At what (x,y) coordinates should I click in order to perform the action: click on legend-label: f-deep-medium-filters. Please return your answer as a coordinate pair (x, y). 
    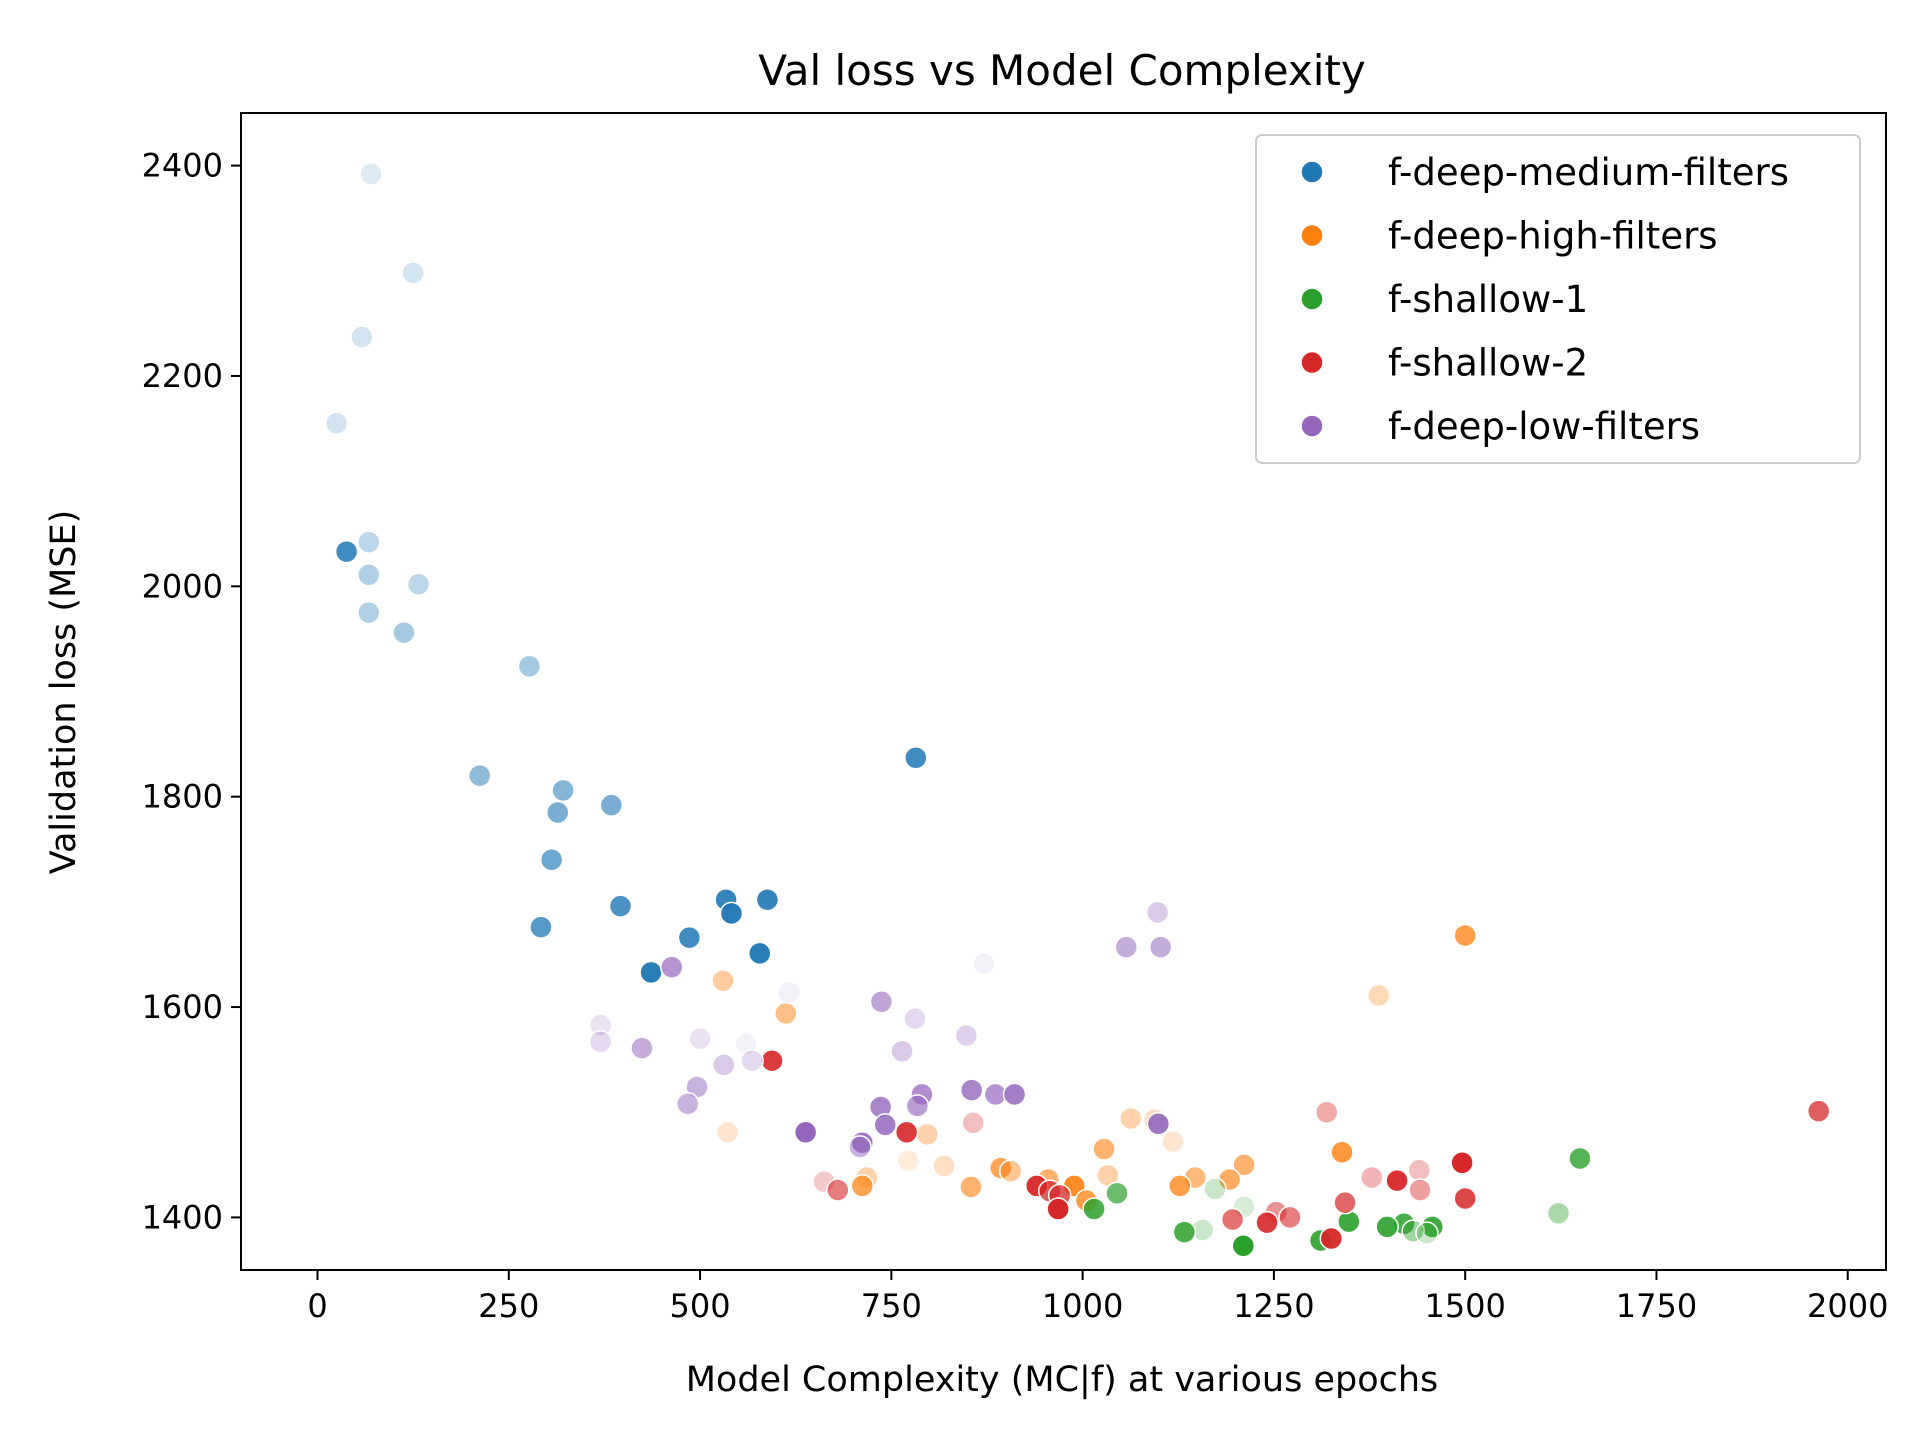
    Looking at the image, I should click on (1588, 172).